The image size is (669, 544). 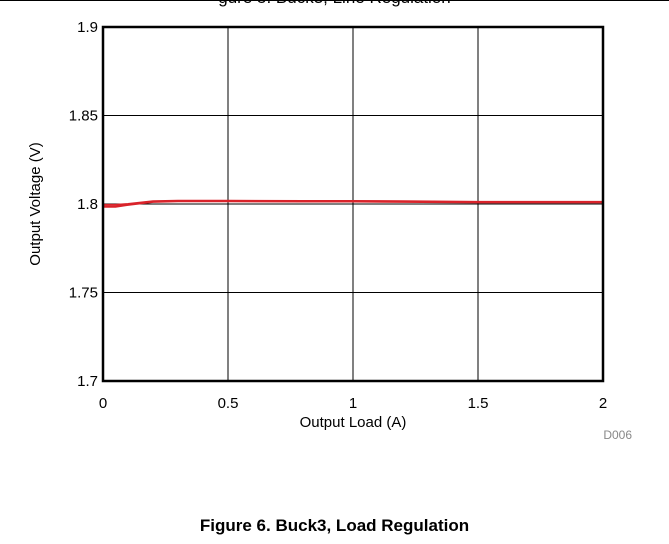 What do you see at coordinates (103, 403) in the screenshot?
I see `x-tick-label: 0` at bounding box center [103, 403].